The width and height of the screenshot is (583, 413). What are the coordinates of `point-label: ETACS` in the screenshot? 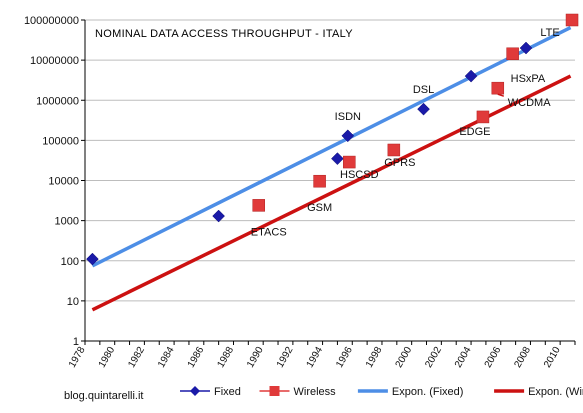 It's located at (269, 232).